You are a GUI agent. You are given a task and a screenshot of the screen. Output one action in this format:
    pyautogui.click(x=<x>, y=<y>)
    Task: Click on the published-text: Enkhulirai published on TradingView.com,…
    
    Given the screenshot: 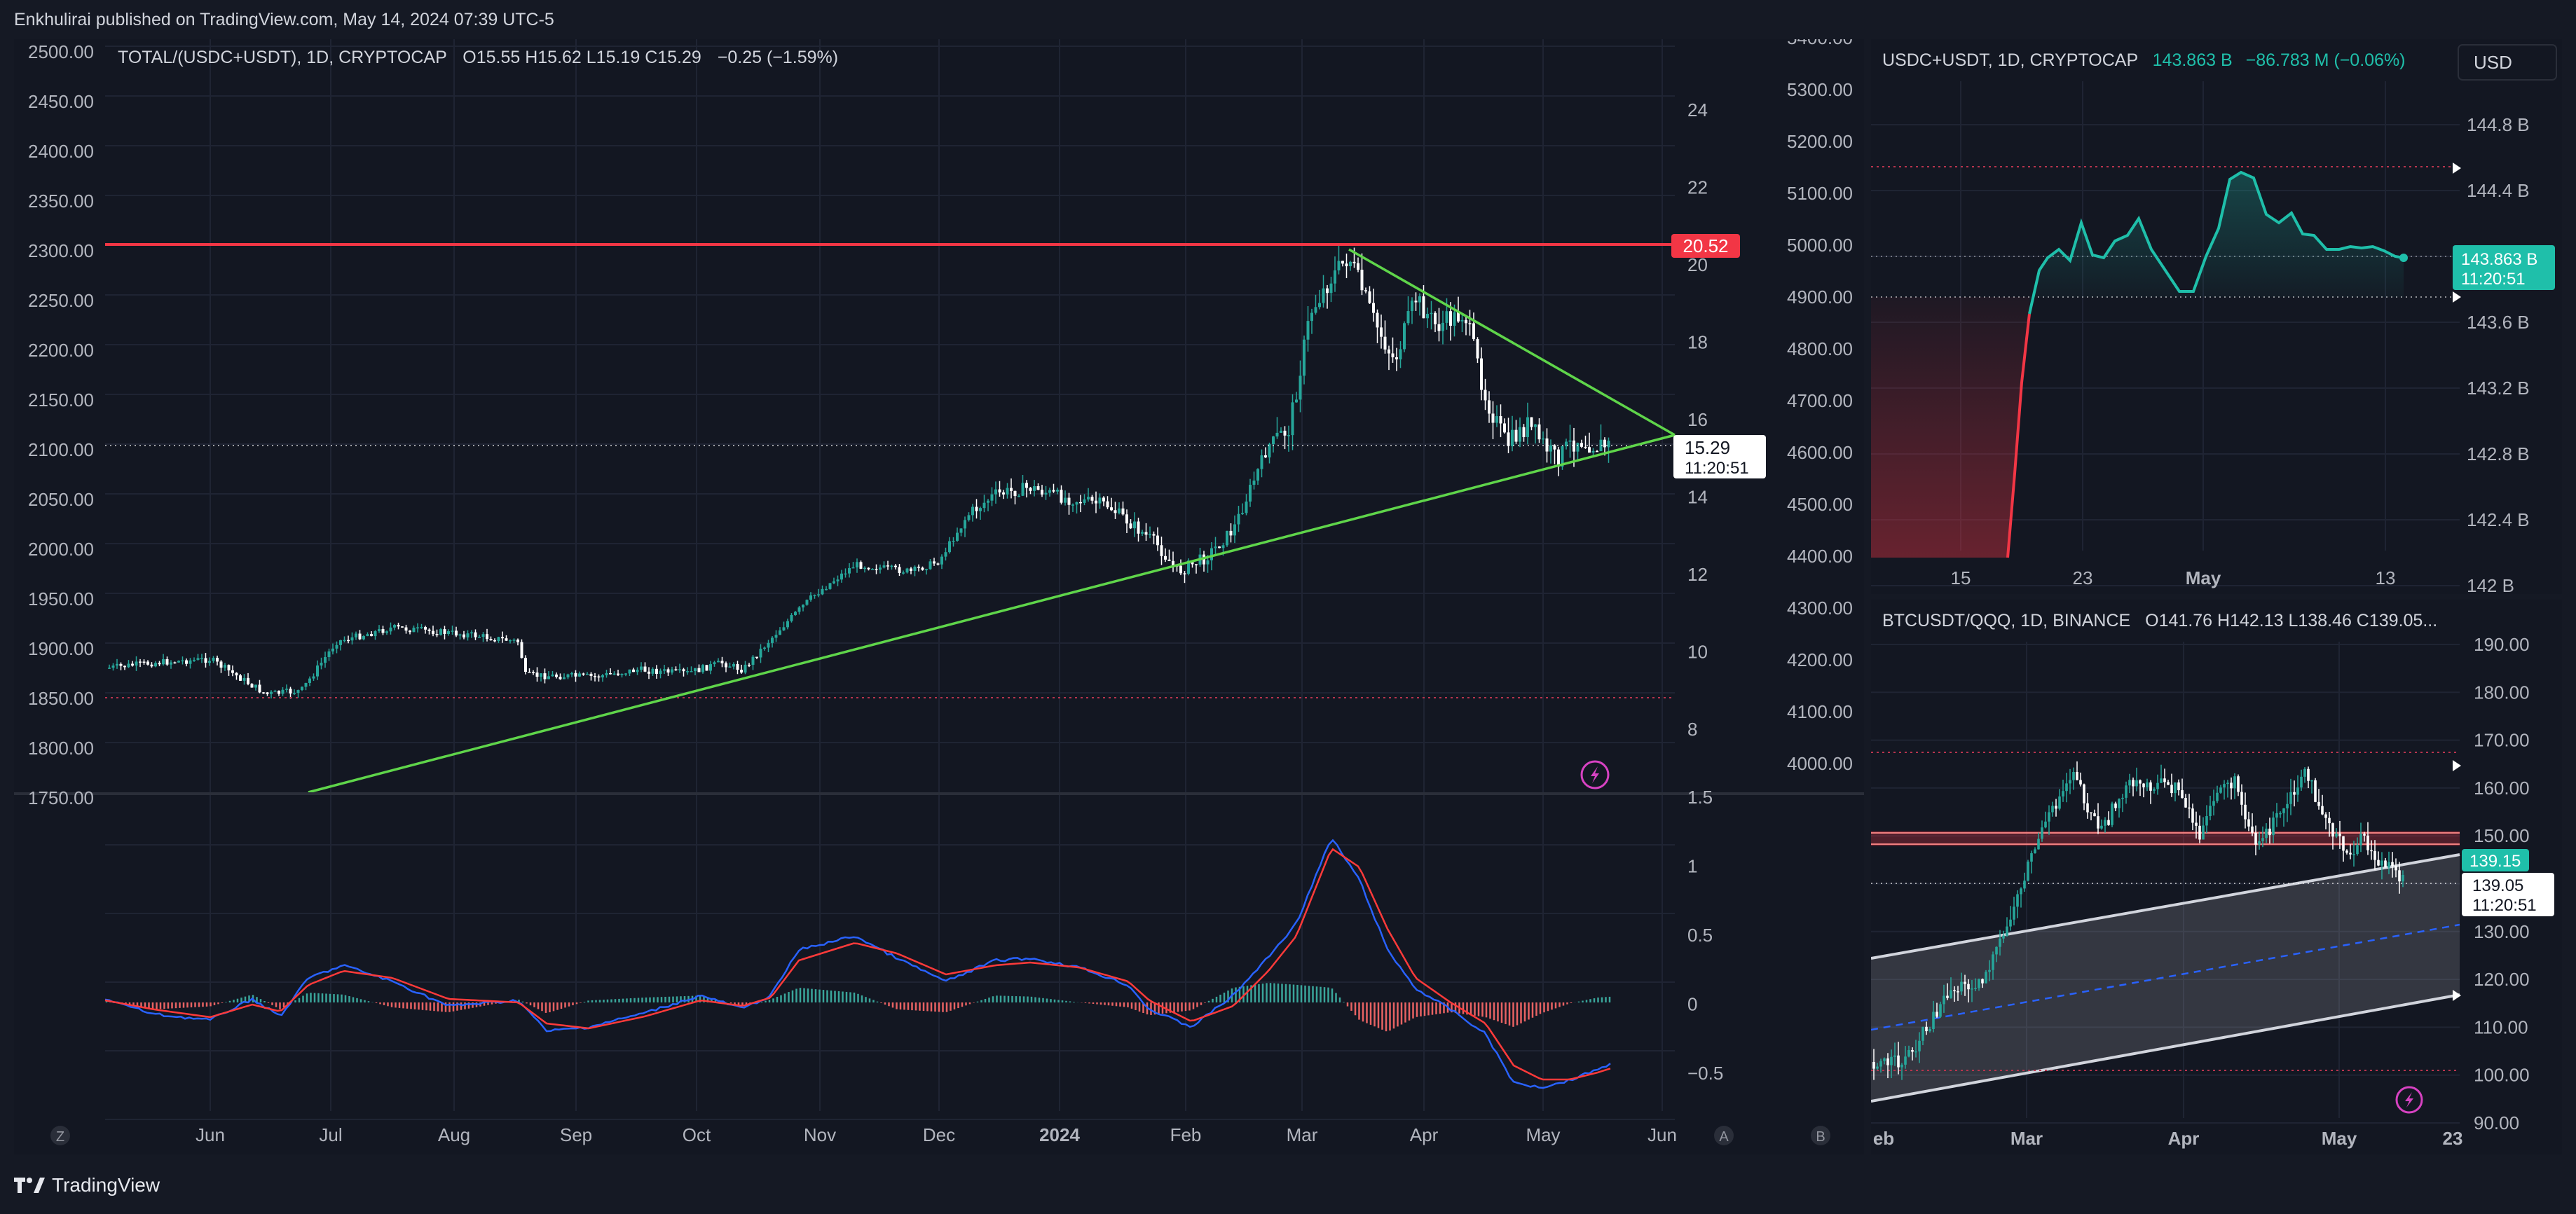 What is the action you would take?
    pyautogui.click(x=284, y=19)
    